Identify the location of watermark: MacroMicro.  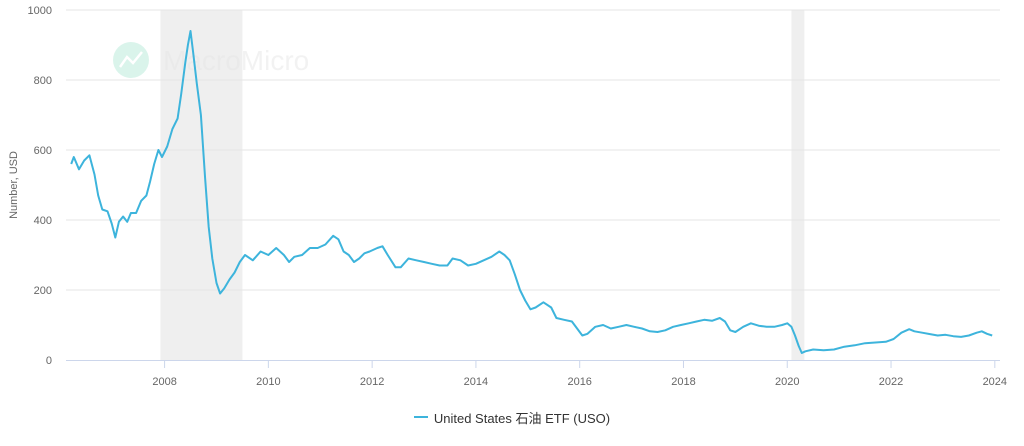
(211, 60).